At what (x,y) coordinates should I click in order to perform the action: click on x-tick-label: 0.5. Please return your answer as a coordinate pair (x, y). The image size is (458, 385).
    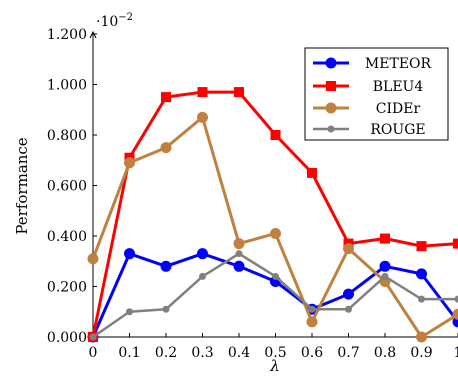
    Looking at the image, I should click on (275, 353).